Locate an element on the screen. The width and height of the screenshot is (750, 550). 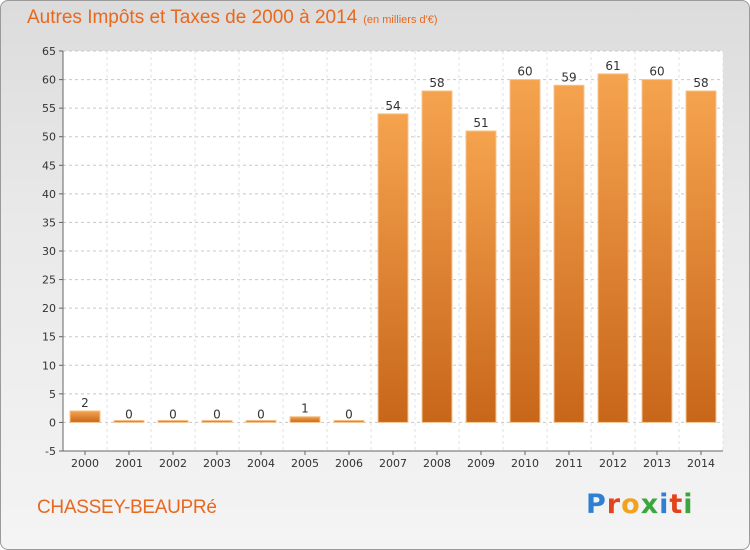
y-tick-label: 5 is located at coordinates (52, 394).